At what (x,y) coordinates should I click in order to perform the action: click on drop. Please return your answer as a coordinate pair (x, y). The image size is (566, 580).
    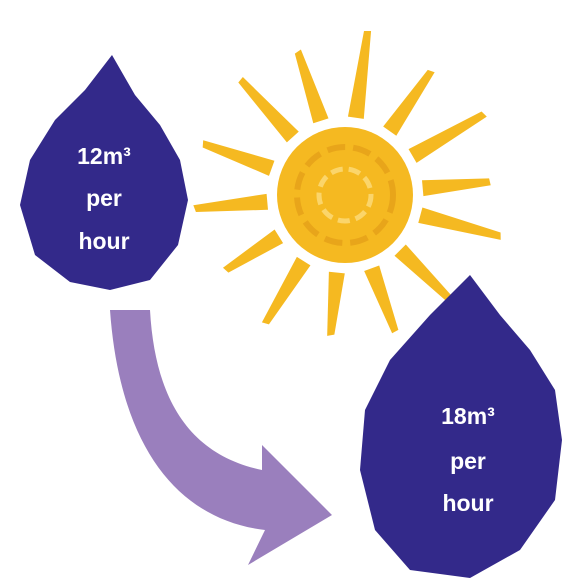
    Looking at the image, I should click on (104, 172).